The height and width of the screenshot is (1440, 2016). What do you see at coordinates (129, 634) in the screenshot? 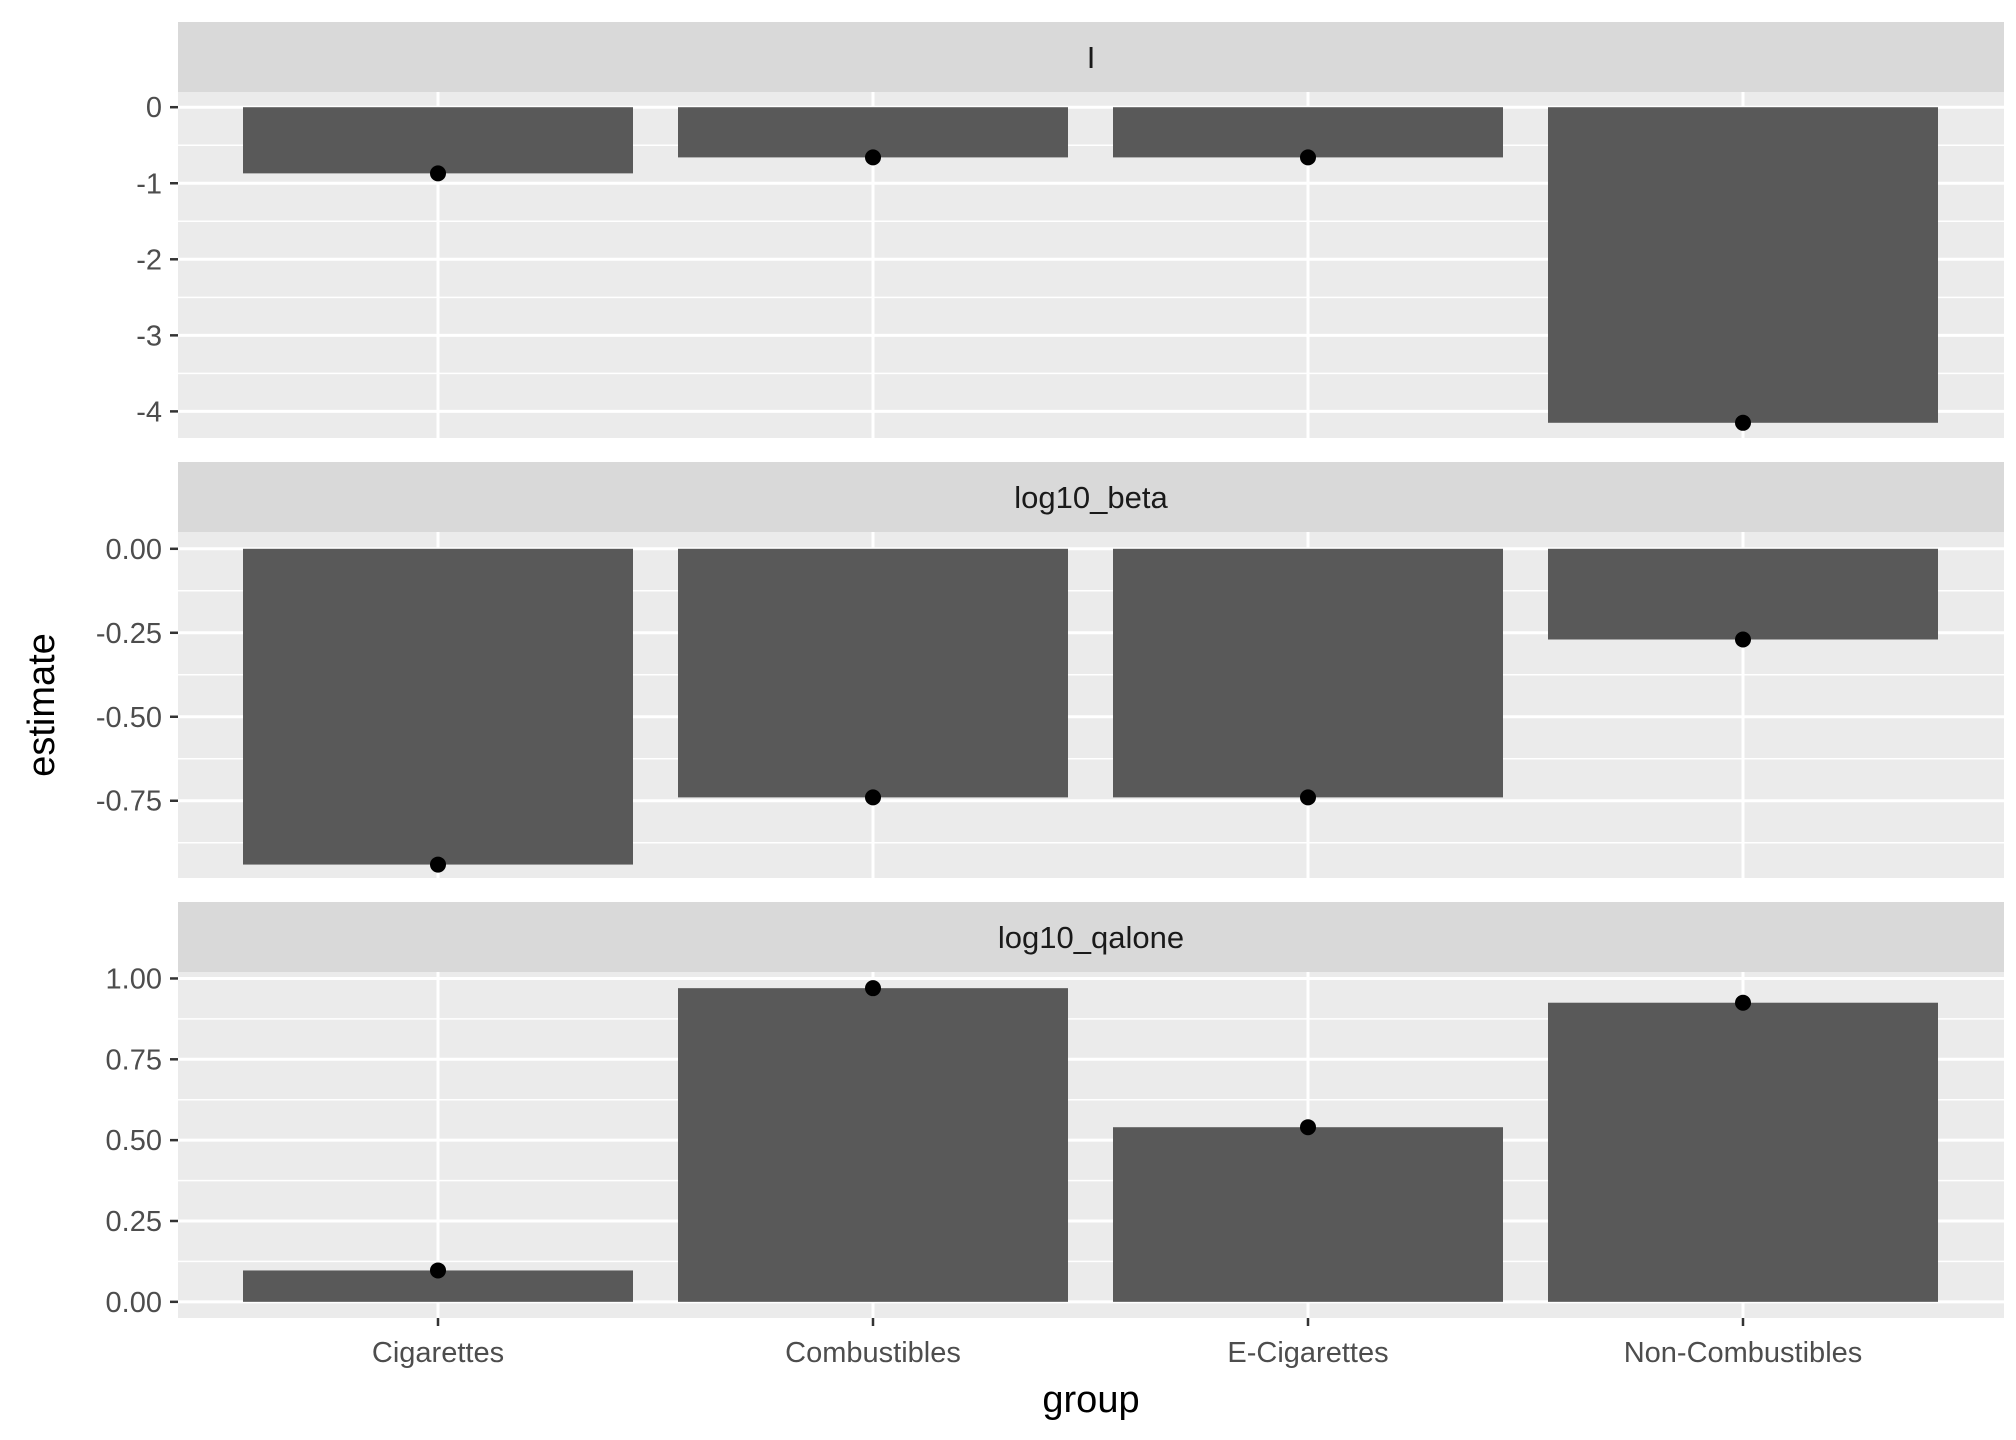
I see `y-tick-label: -0.25` at bounding box center [129, 634].